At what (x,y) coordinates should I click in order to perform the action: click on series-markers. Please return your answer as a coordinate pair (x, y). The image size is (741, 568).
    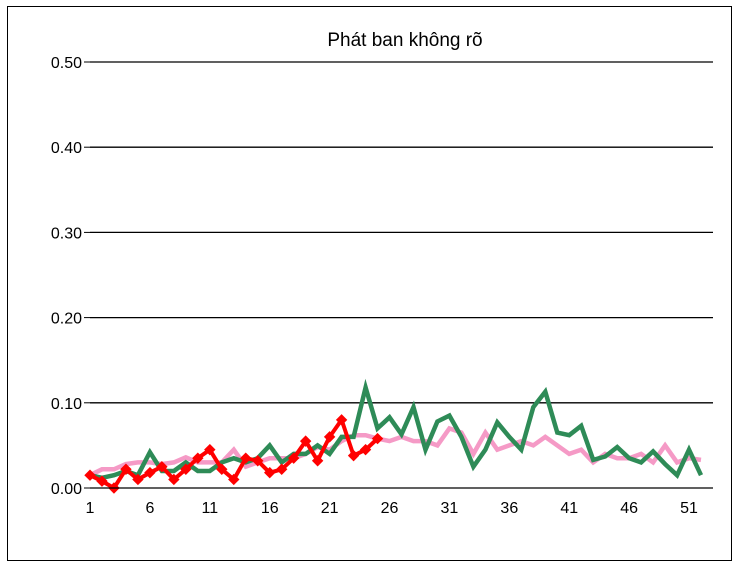
    Looking at the image, I should click on (234, 454).